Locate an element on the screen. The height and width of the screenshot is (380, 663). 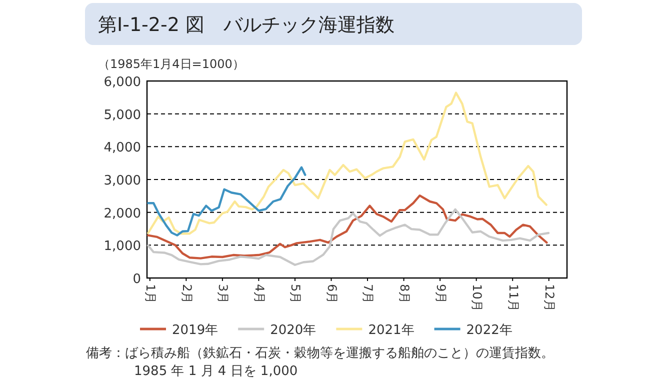
x-tick-label: 2月 is located at coordinates (187, 294).